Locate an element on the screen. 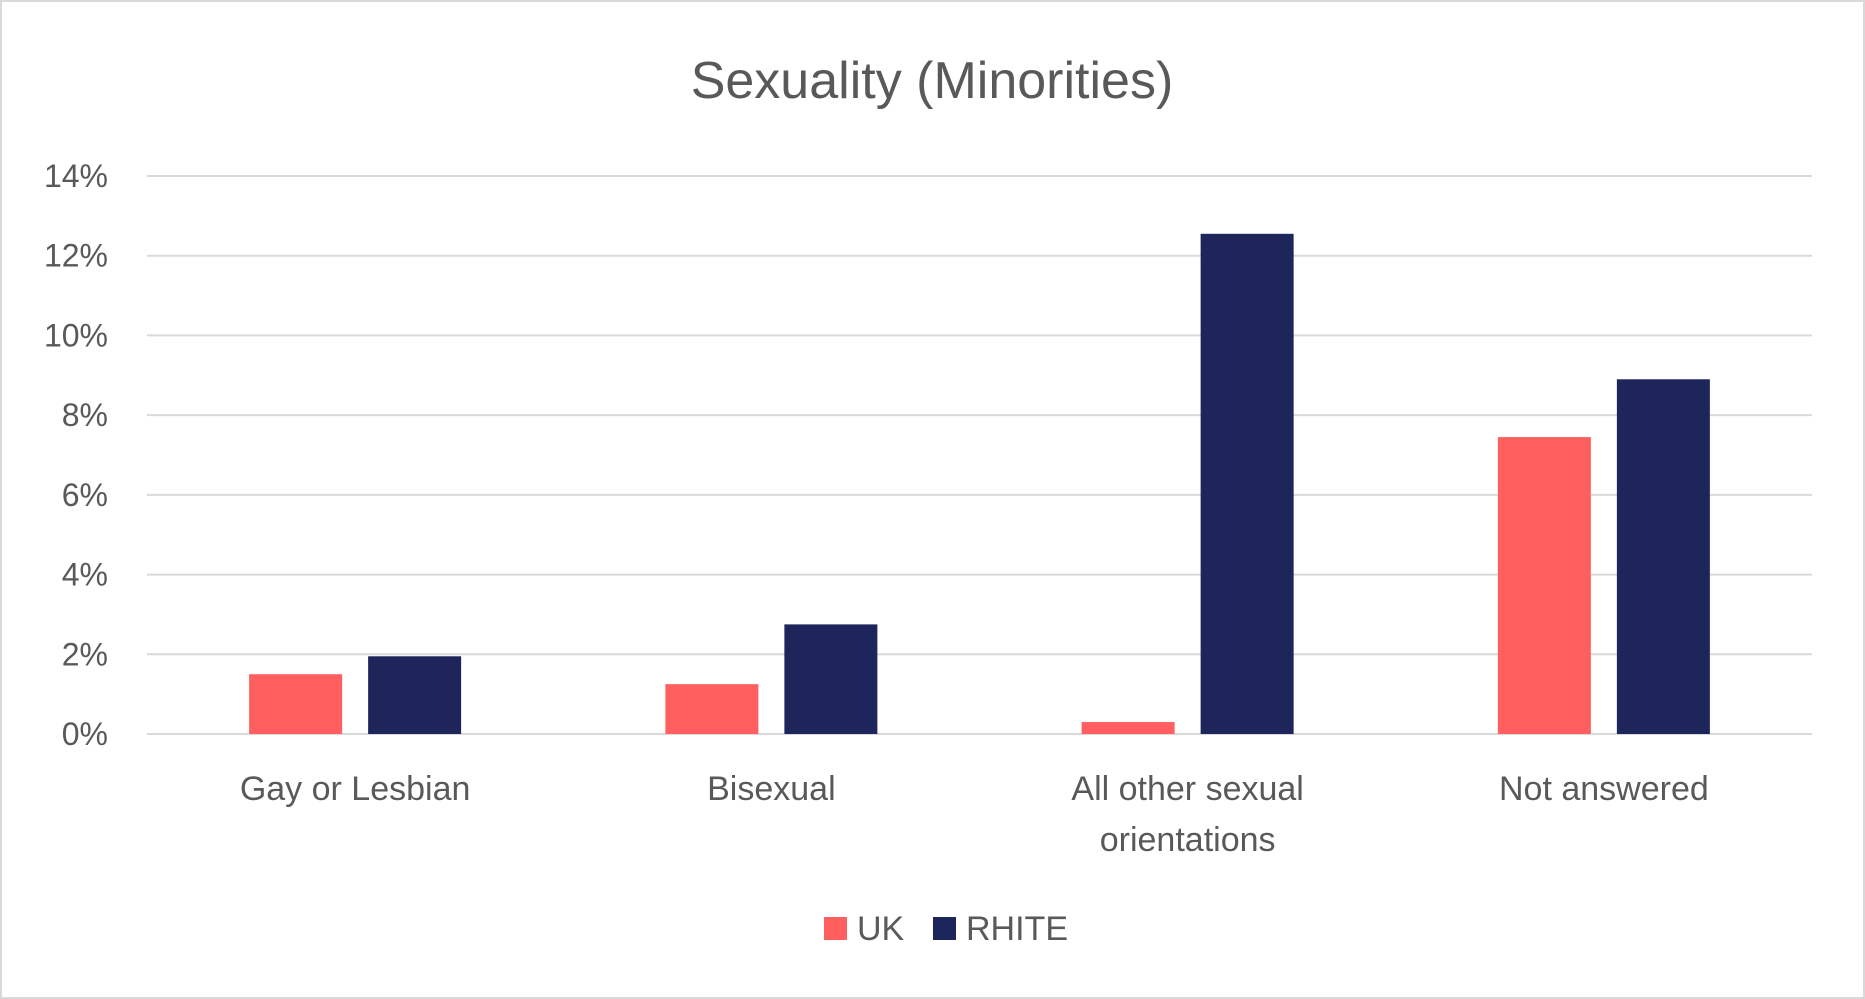 Image resolution: width=1865 pixels, height=999 pixels. x-category-line: All other sexual is located at coordinates (1187, 789).